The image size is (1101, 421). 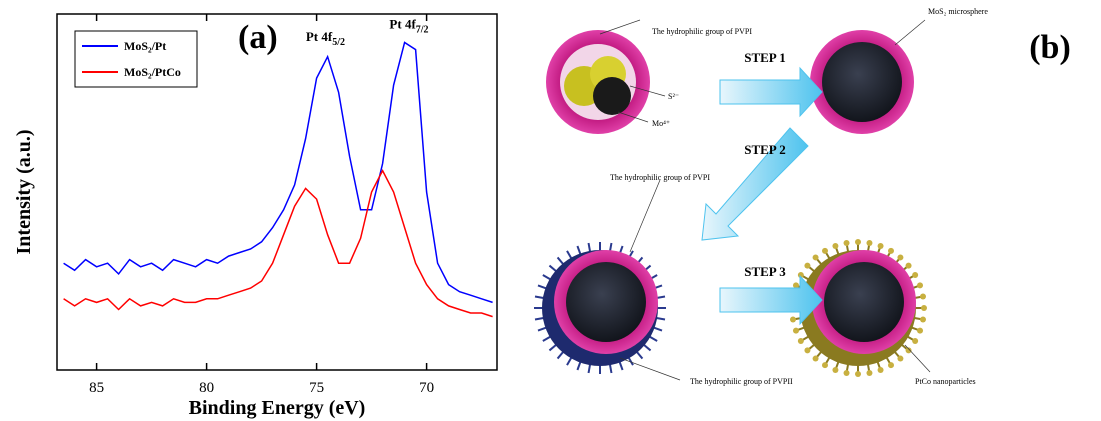 I want to click on diagram-label: The hydrophilic group of PVPII, so click(x=741, y=381).